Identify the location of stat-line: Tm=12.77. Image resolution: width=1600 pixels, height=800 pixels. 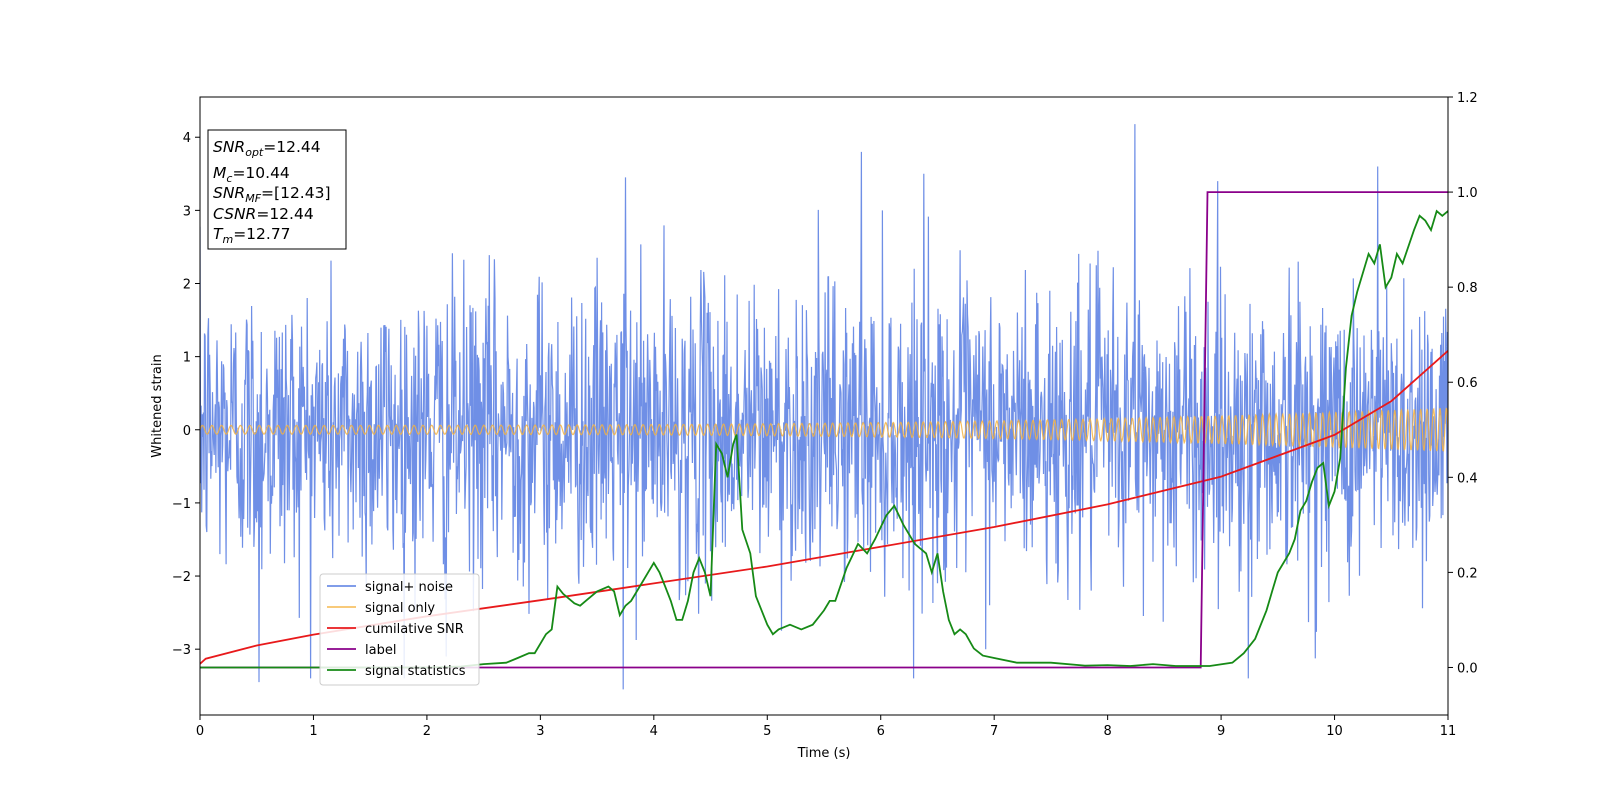
(252, 235).